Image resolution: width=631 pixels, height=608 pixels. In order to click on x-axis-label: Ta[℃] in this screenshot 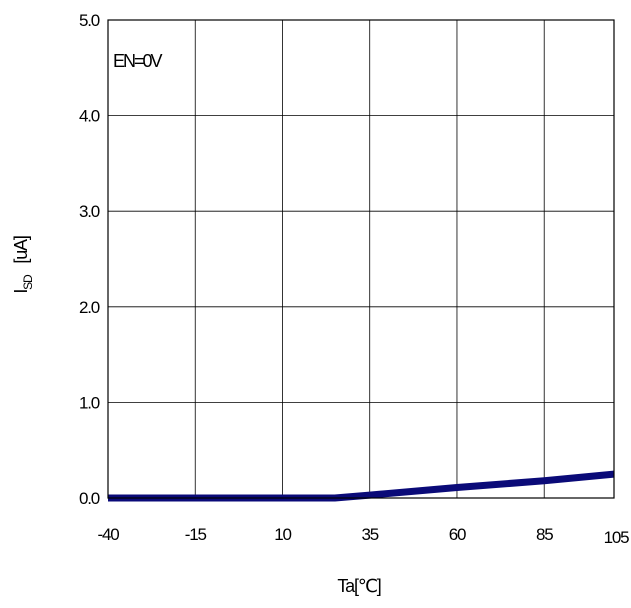, I will do `click(358, 586)`.